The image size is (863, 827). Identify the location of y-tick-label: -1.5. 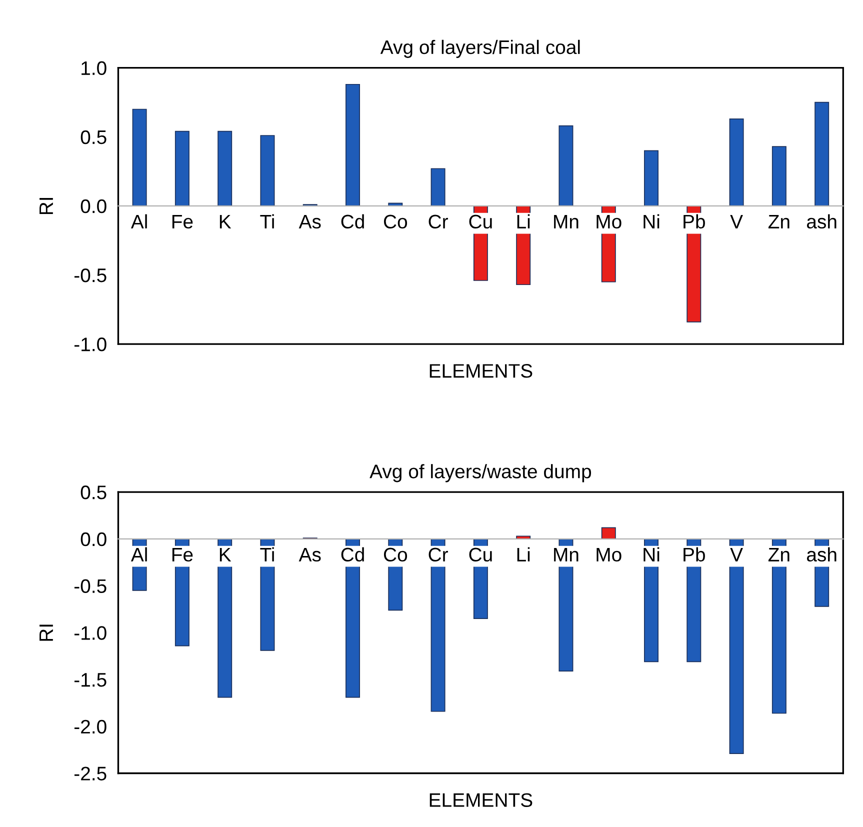
(90, 680).